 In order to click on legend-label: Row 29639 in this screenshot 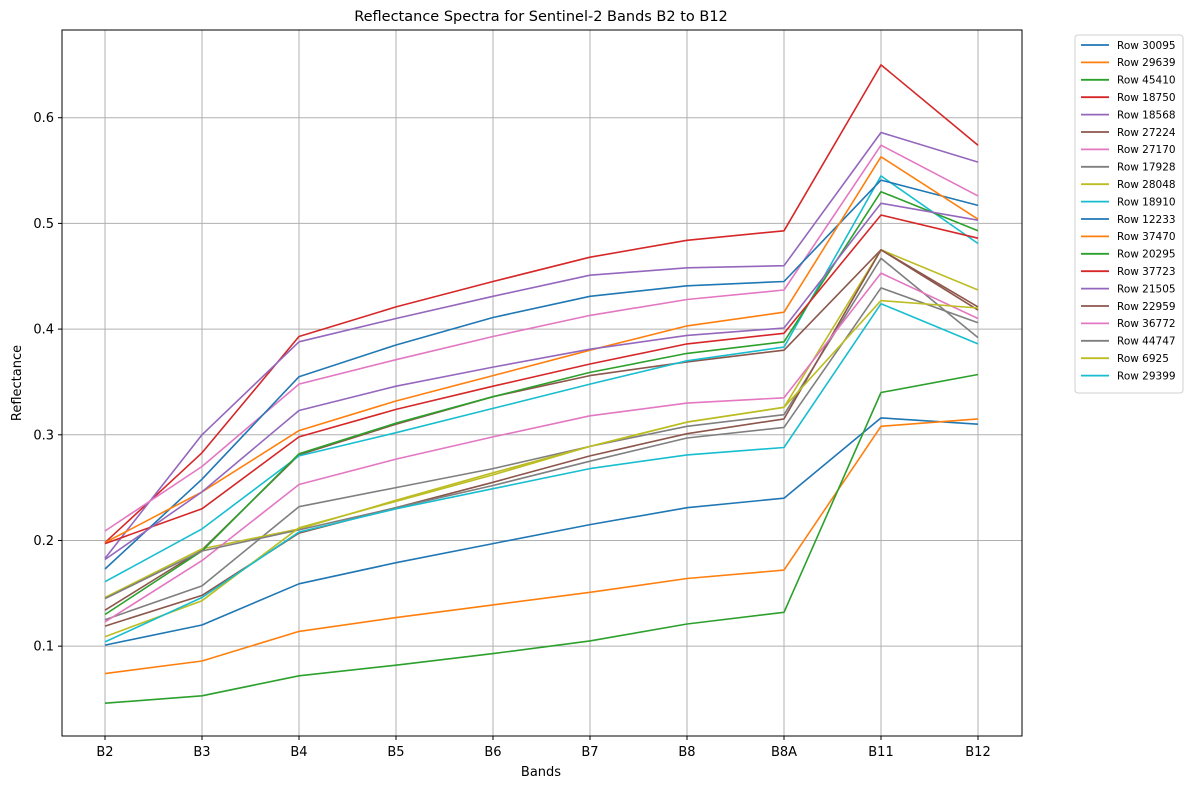, I will do `click(1146, 63)`.